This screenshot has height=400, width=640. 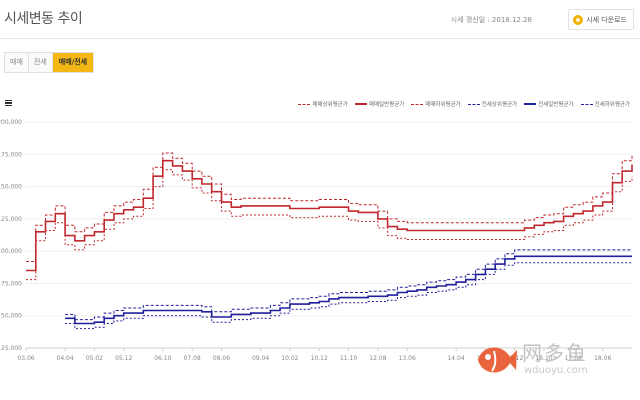 What do you see at coordinates (348, 358) in the screenshot?
I see `x-tick-label: 11.10` at bounding box center [348, 358].